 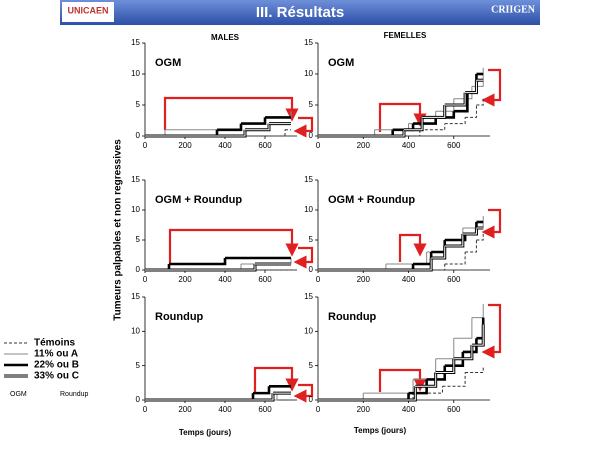 I want to click on legend-footer: Roundup, so click(x=74, y=394).